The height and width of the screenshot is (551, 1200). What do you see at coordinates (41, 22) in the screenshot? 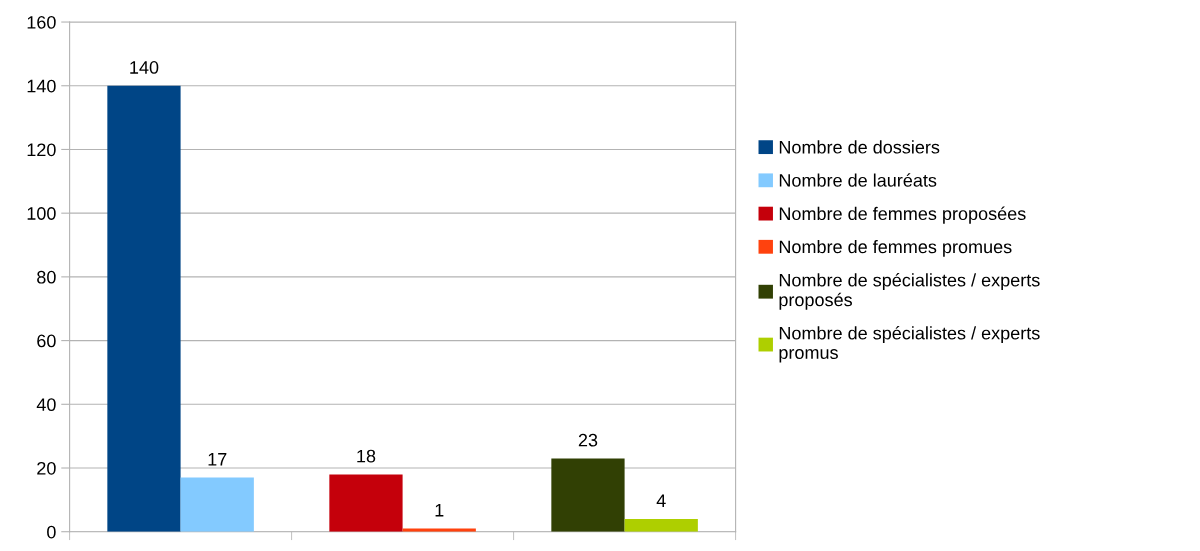
I see `y-tick-label: 160` at bounding box center [41, 22].